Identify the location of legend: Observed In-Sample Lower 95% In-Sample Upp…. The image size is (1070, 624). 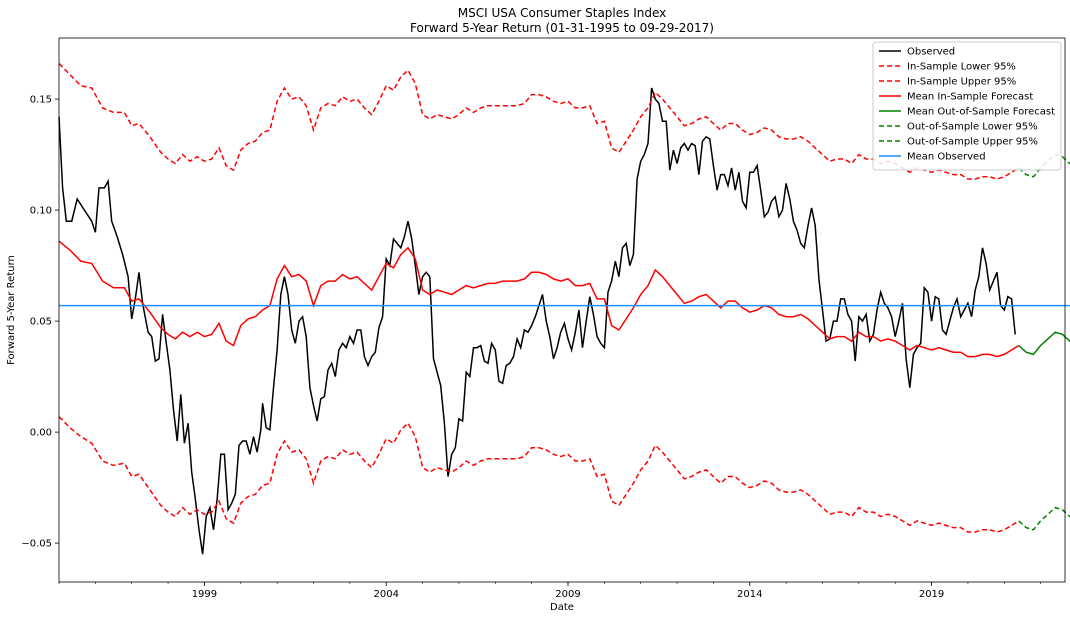
(967, 106).